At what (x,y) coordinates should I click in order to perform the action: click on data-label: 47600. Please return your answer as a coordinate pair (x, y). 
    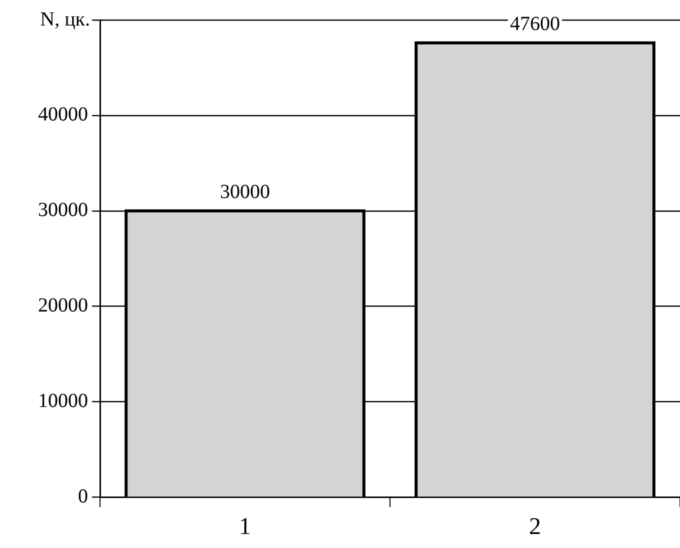
    Looking at the image, I should click on (535, 24).